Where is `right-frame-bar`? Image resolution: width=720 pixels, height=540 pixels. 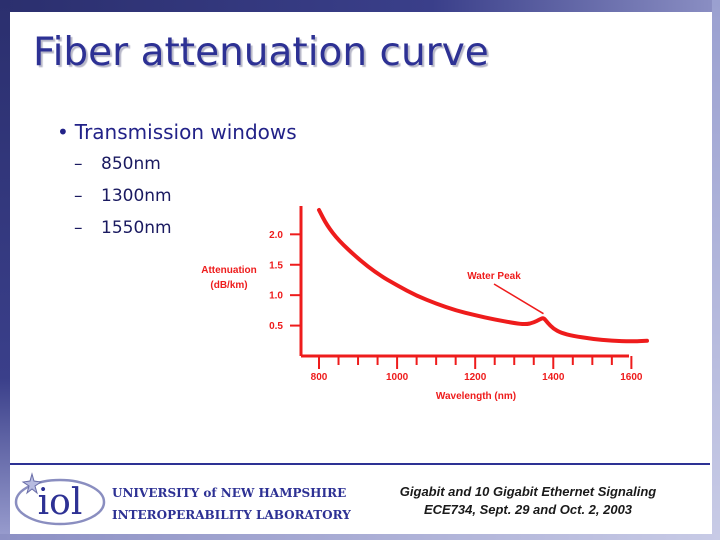
right-frame-bar is located at coordinates (716, 270).